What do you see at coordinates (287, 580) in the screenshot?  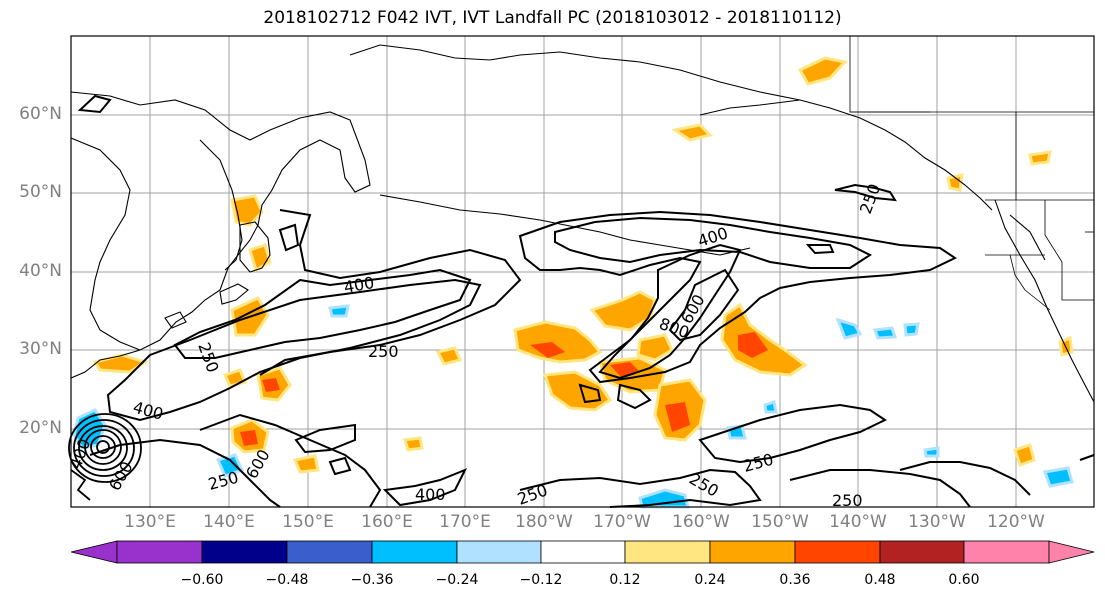 I see `colorbar-tick-label: −0.48` at bounding box center [287, 580].